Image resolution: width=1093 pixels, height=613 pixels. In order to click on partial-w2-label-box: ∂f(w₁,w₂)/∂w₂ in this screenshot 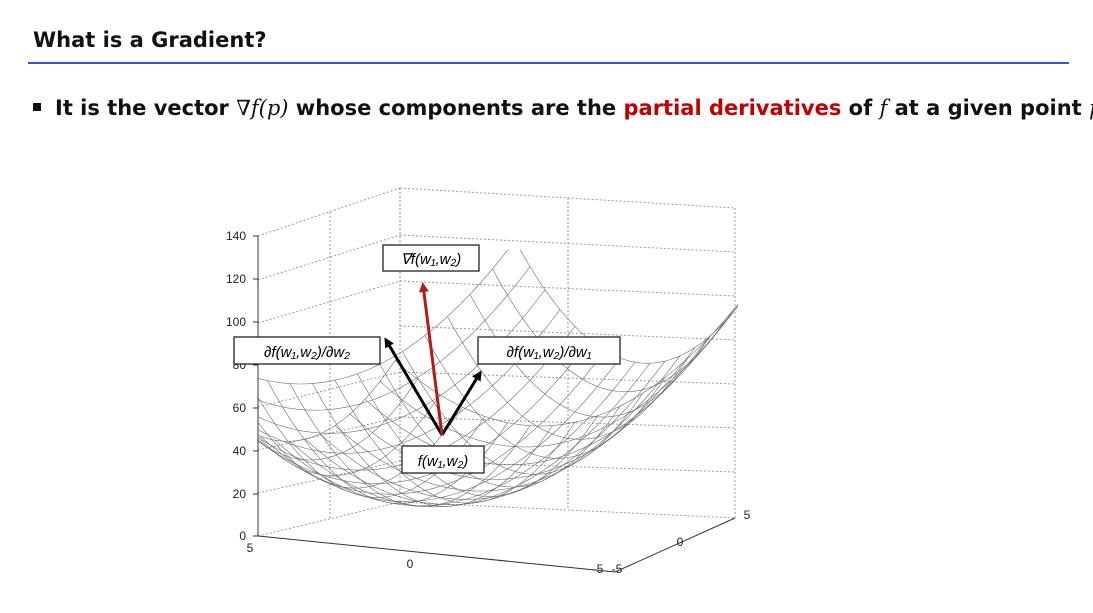, I will do `click(307, 350)`.